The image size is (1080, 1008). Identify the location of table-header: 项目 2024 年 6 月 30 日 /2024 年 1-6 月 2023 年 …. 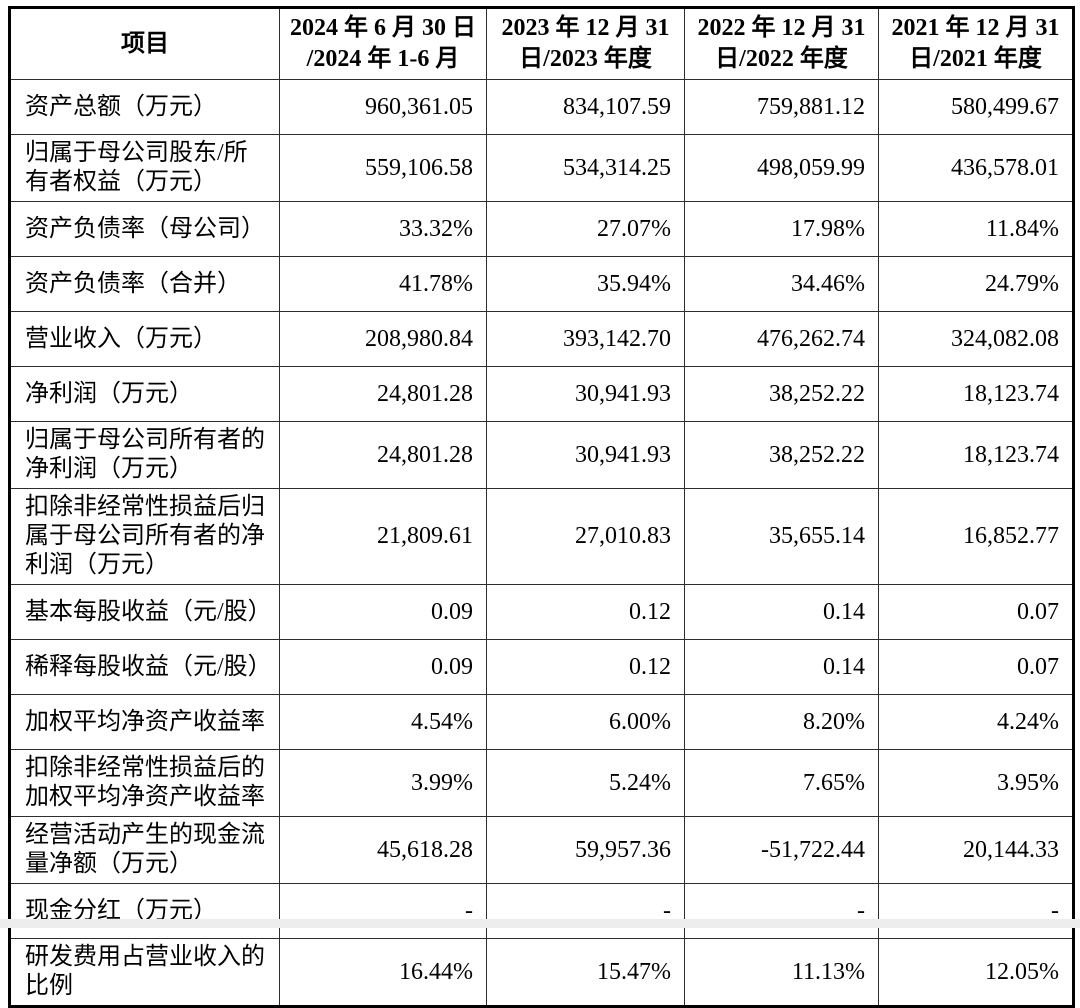
(541, 43).